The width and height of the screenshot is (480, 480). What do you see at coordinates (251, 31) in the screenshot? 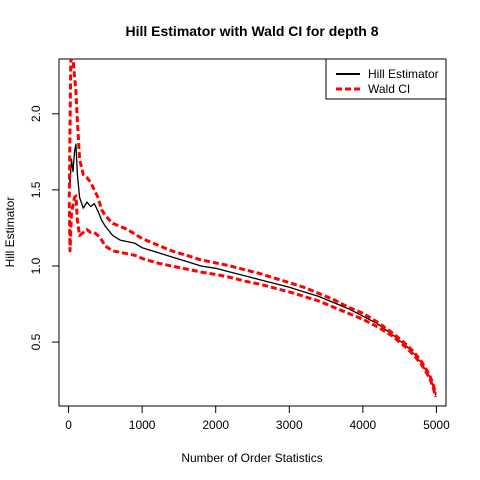
I see `chart-title: Hill Estimator with Wald CI for depth 8` at bounding box center [251, 31].